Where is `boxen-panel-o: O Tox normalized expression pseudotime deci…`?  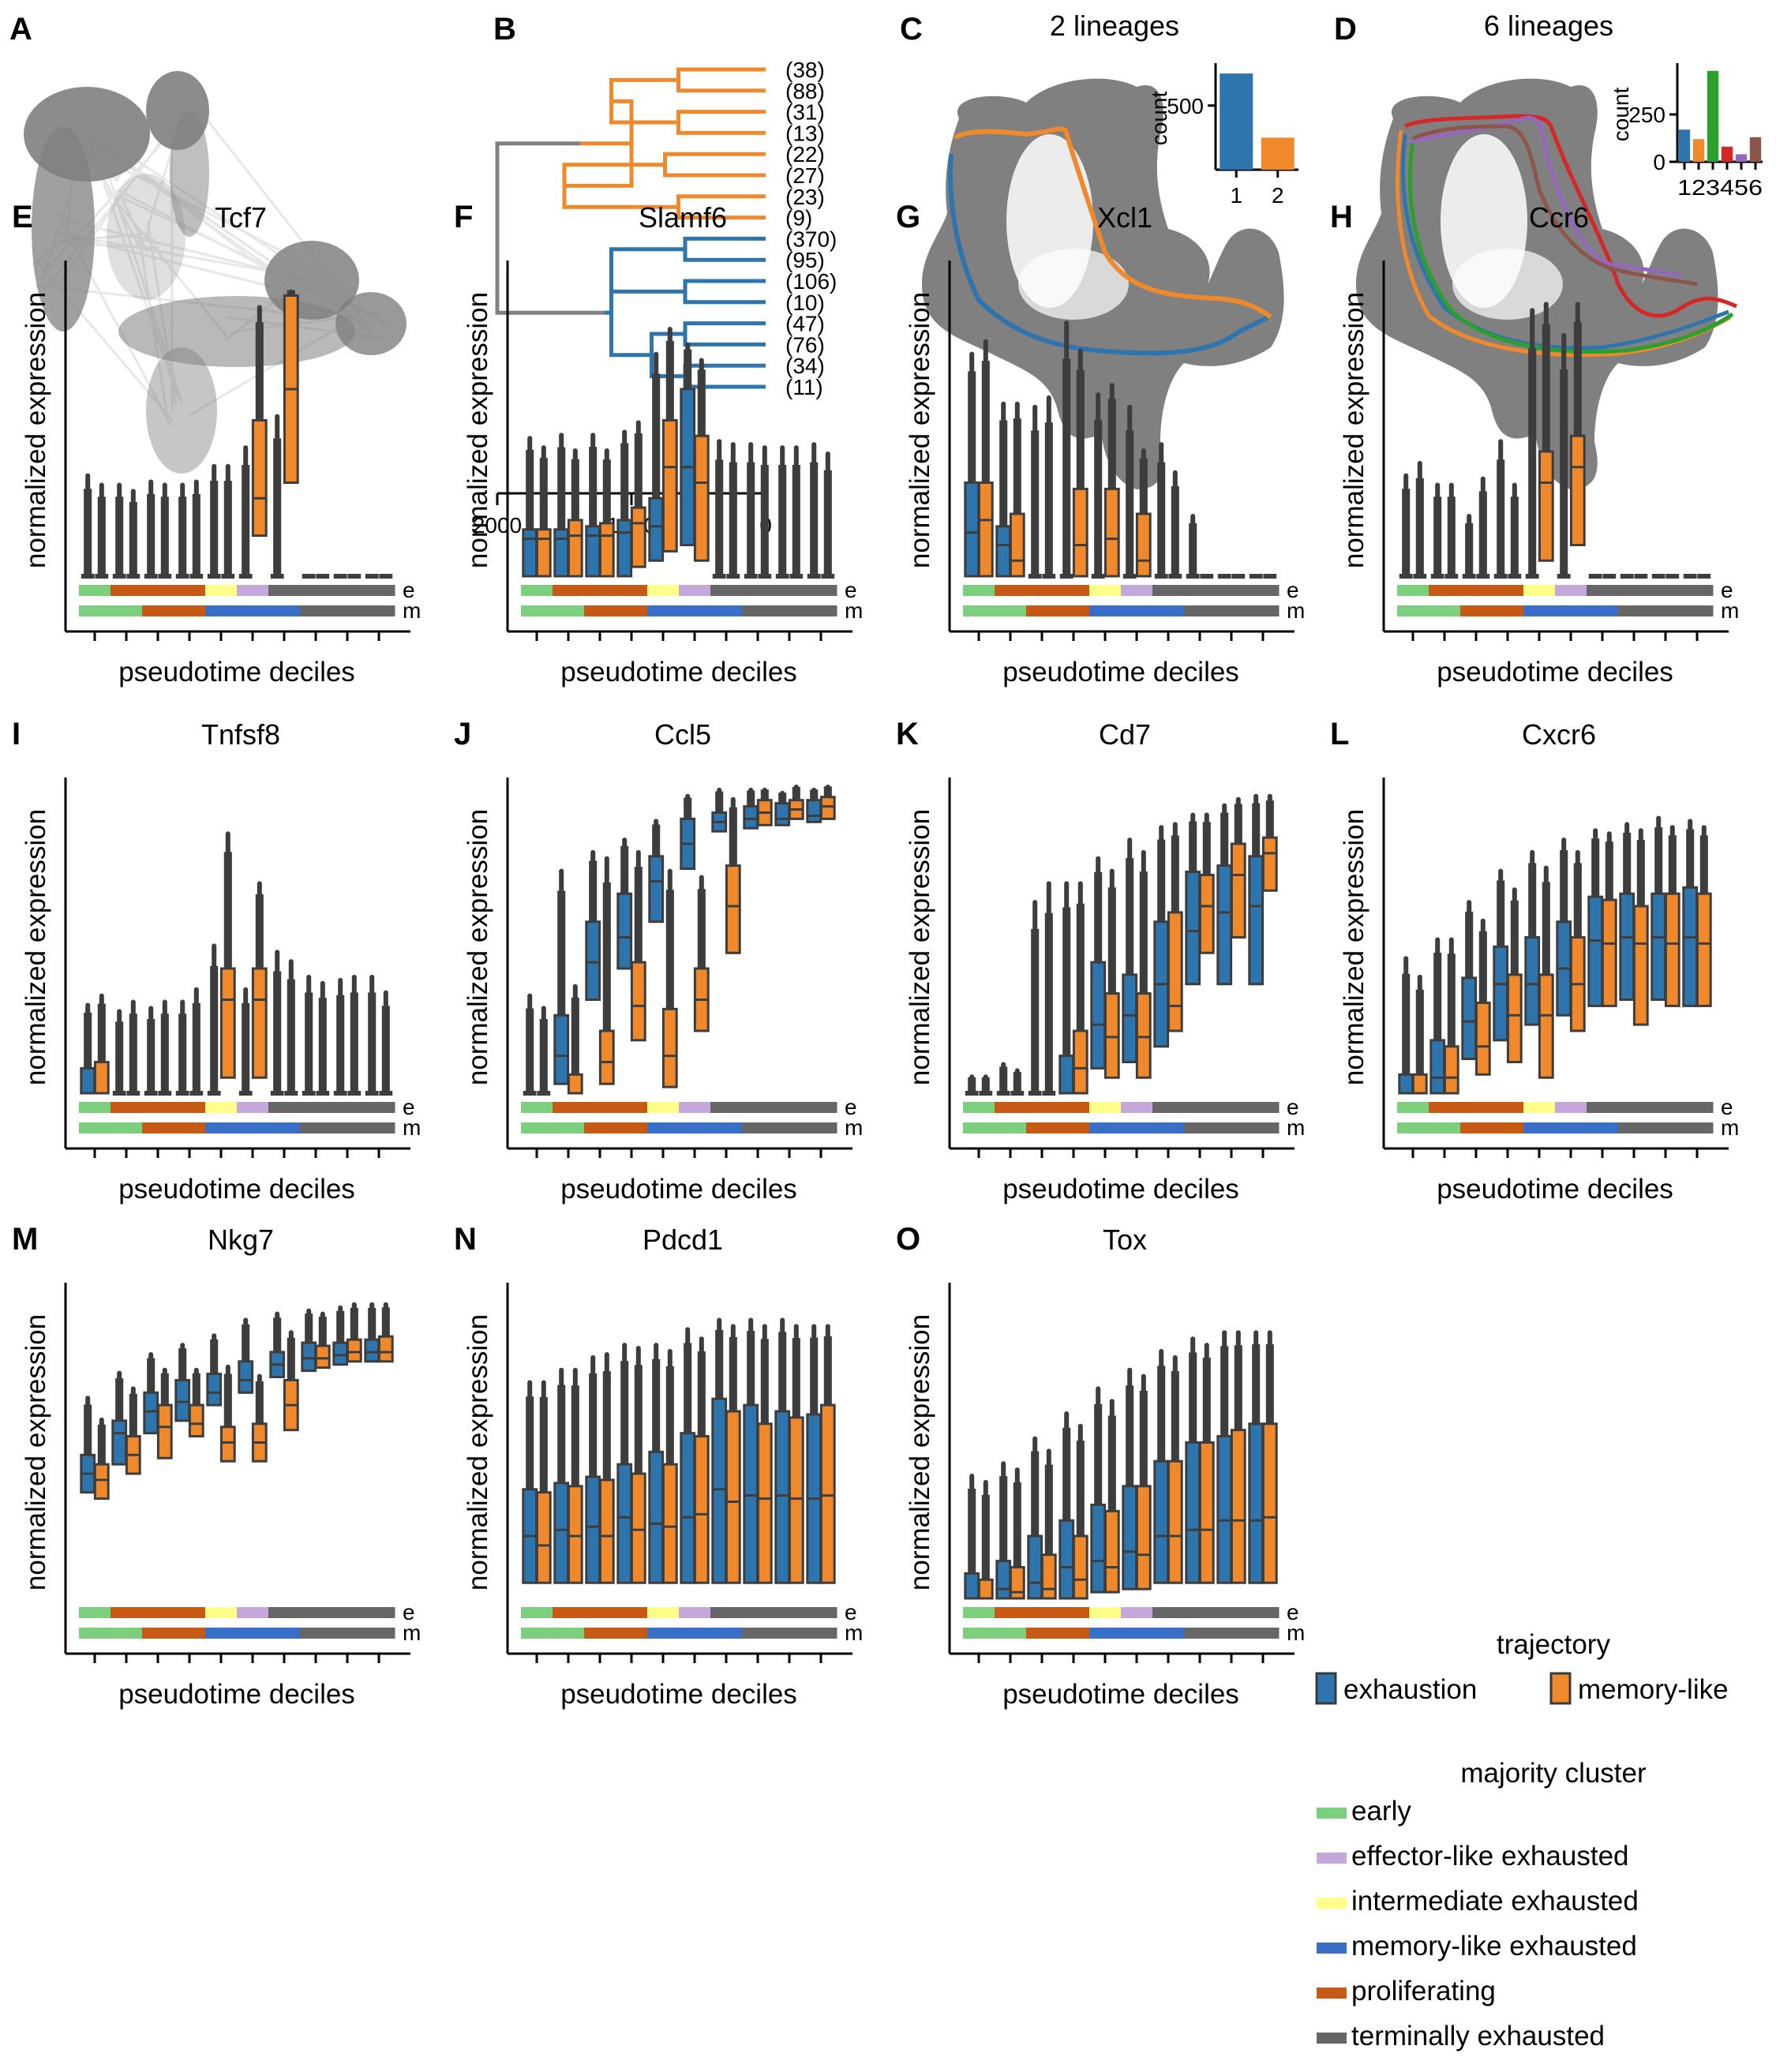 boxen-panel-o: O Tox normalized expression pseudotime deci… is located at coordinates (1100, 1466).